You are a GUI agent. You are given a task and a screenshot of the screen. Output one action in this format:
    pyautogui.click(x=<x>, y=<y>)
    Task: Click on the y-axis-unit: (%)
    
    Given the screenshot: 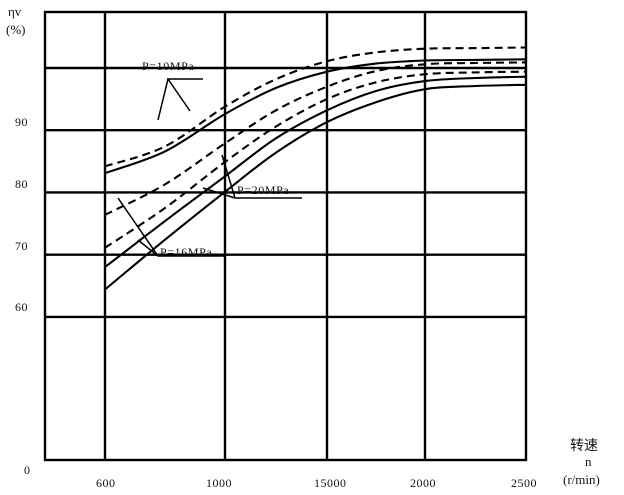 What is the action you would take?
    pyautogui.click(x=16, y=29)
    